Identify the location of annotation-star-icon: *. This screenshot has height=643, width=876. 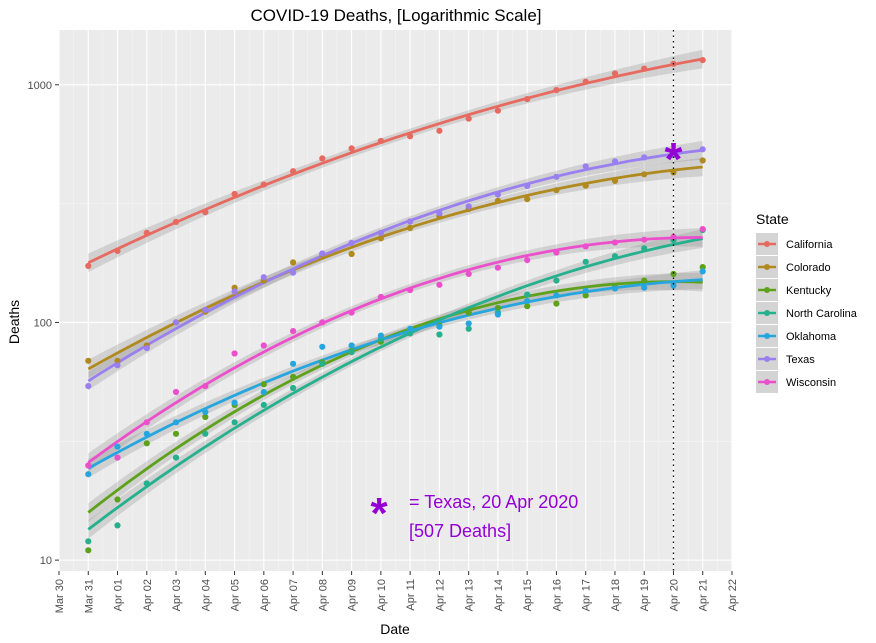
(379, 513).